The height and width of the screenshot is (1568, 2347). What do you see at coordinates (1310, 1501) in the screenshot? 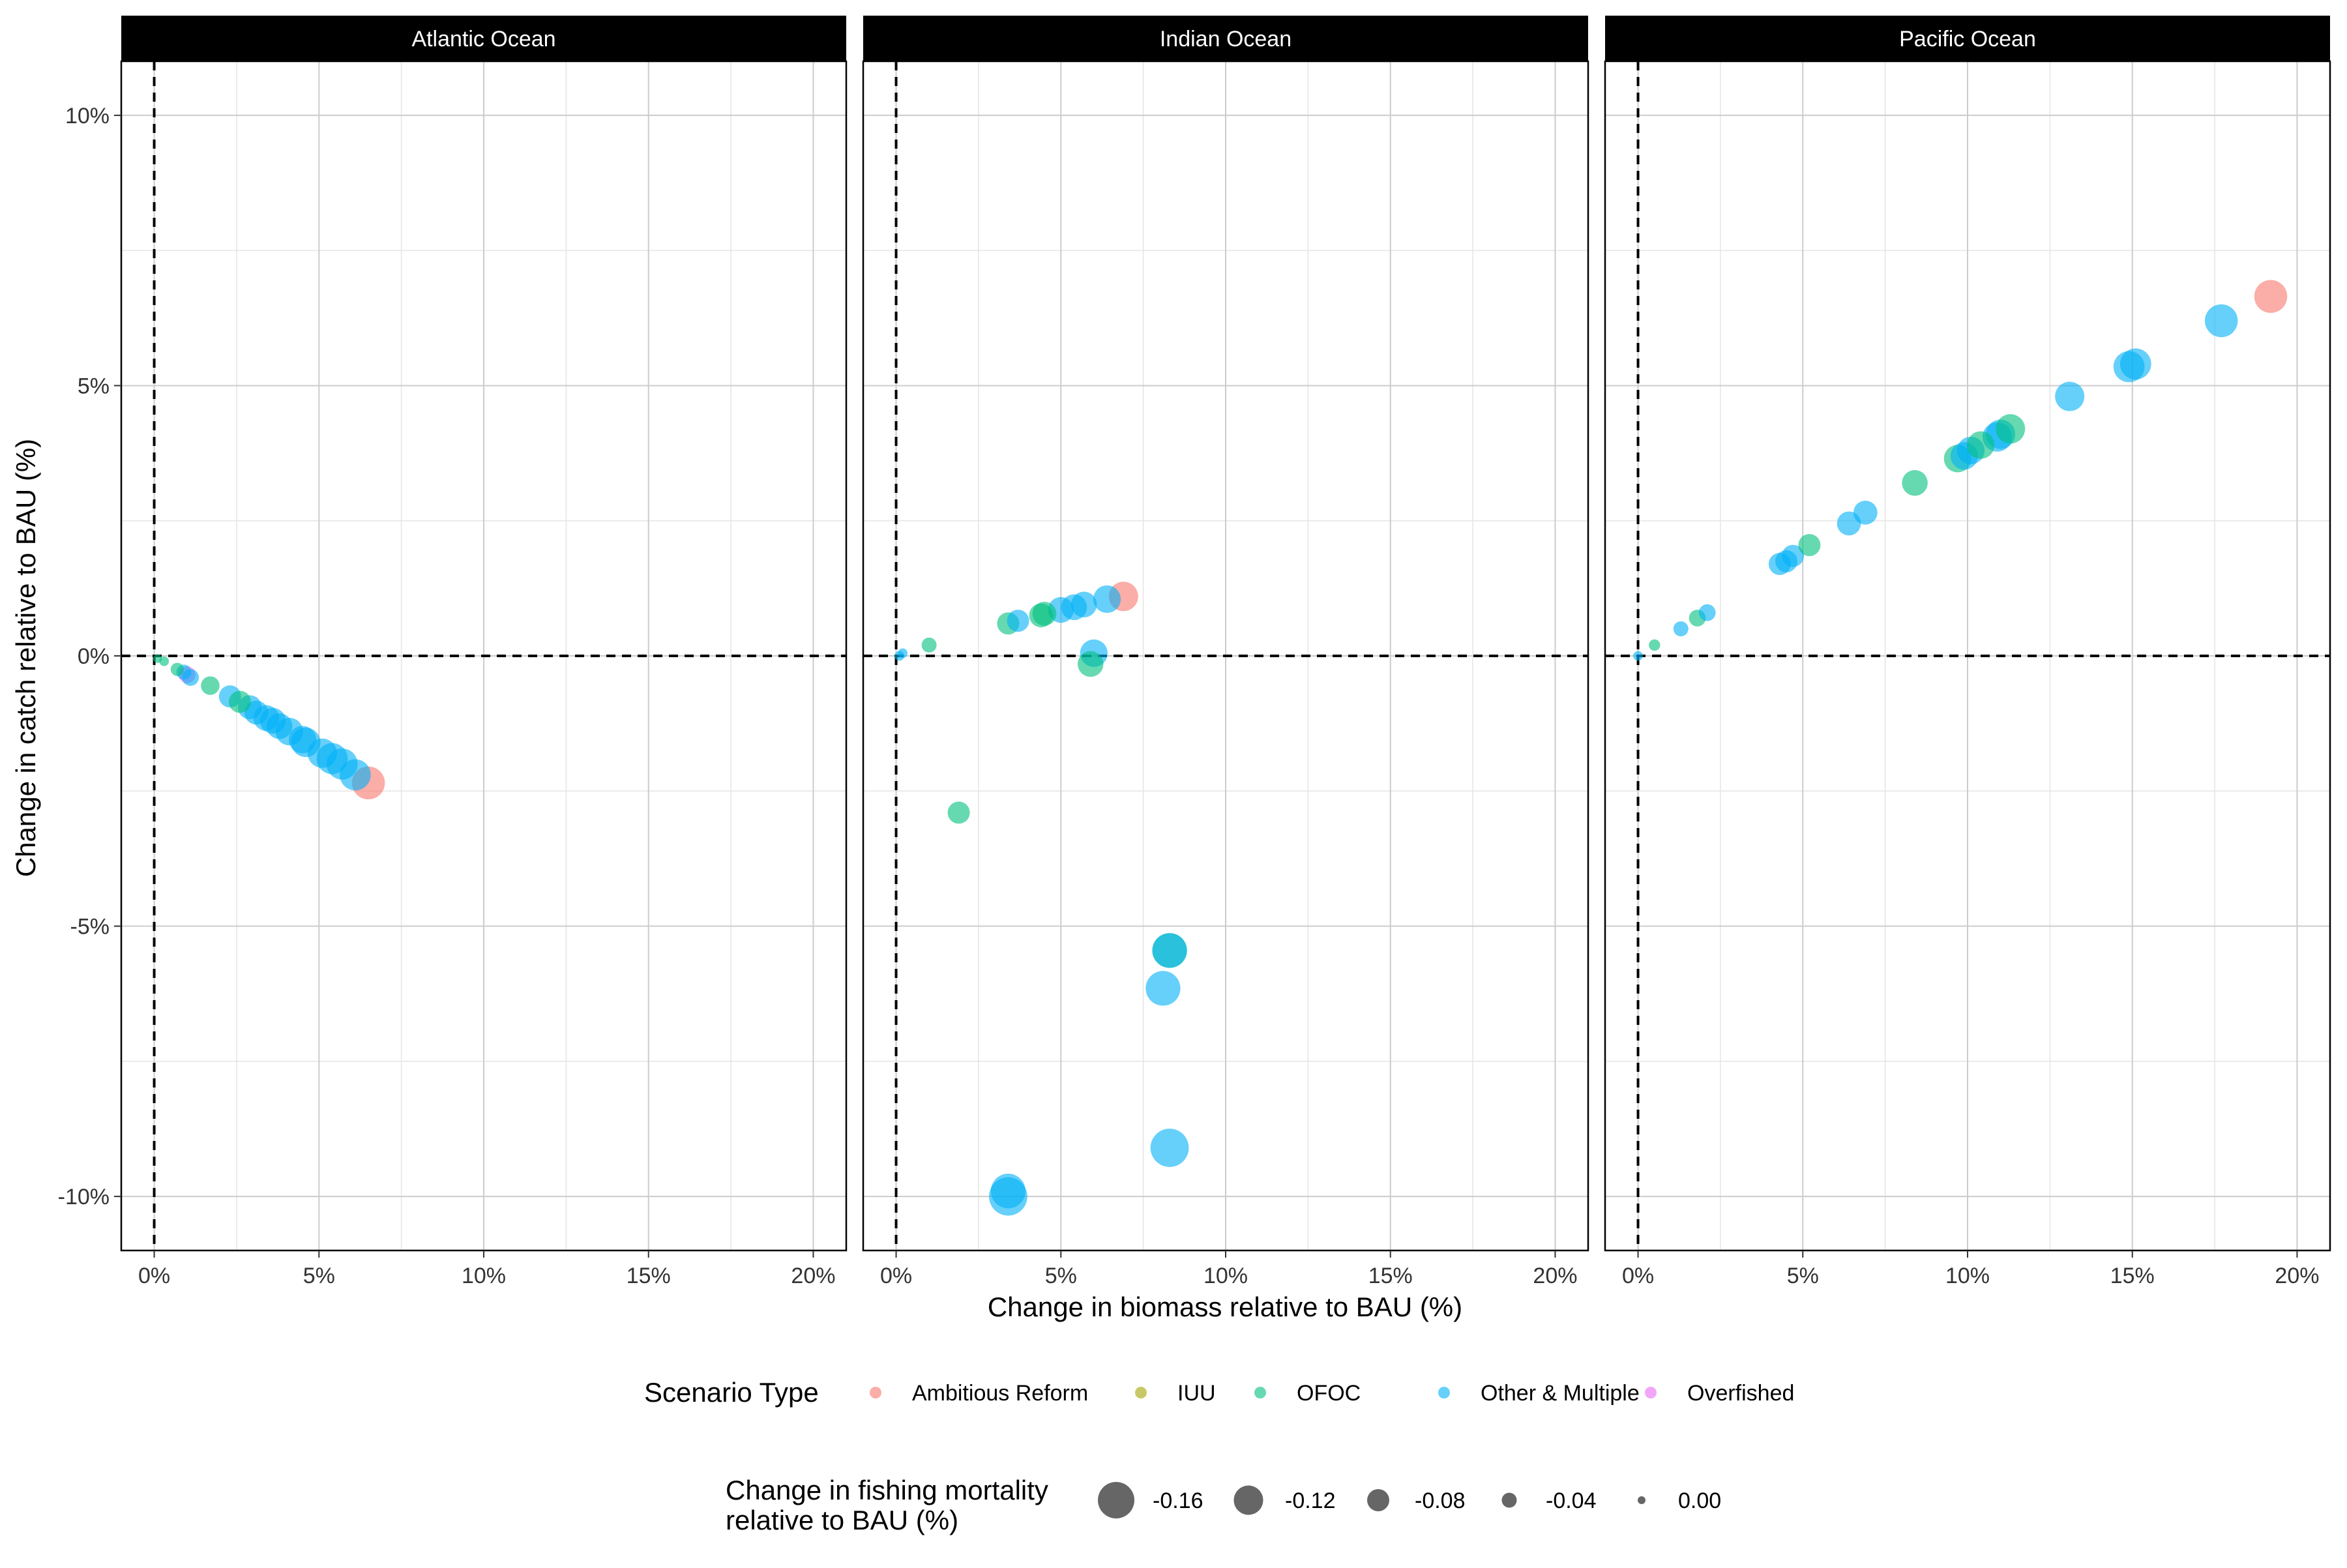
I see `size-legend-label: -0.12` at bounding box center [1310, 1501].